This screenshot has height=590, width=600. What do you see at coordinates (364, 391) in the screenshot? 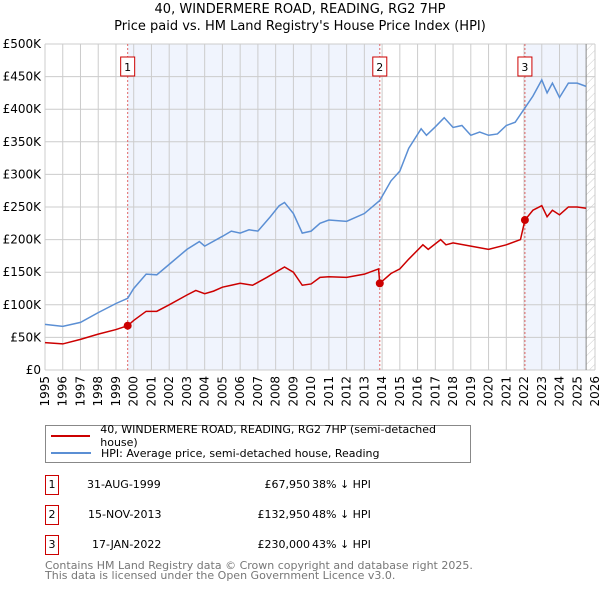
I see `x-tick-label: 2013` at bounding box center [364, 391].